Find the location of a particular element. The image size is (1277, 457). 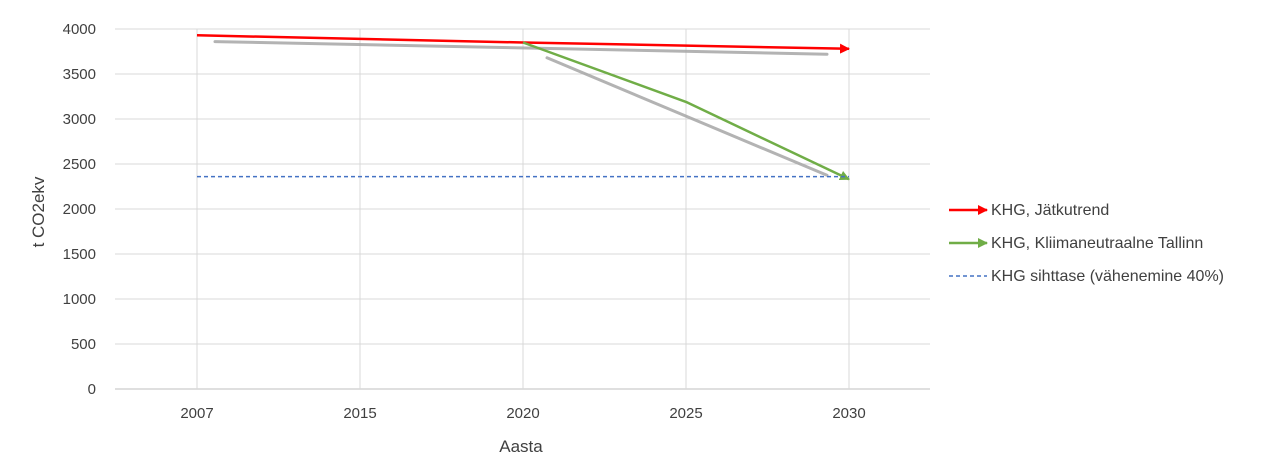

legend-label-2: KHG, Kliimaneutraalne Tallinn is located at coordinates (1097, 243).